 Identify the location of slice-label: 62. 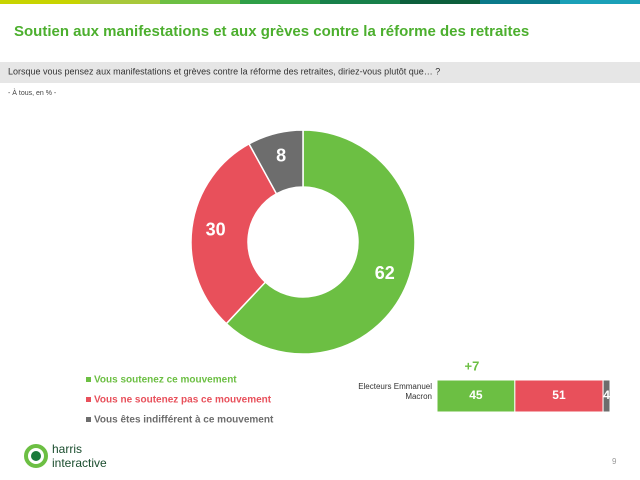
(385, 273).